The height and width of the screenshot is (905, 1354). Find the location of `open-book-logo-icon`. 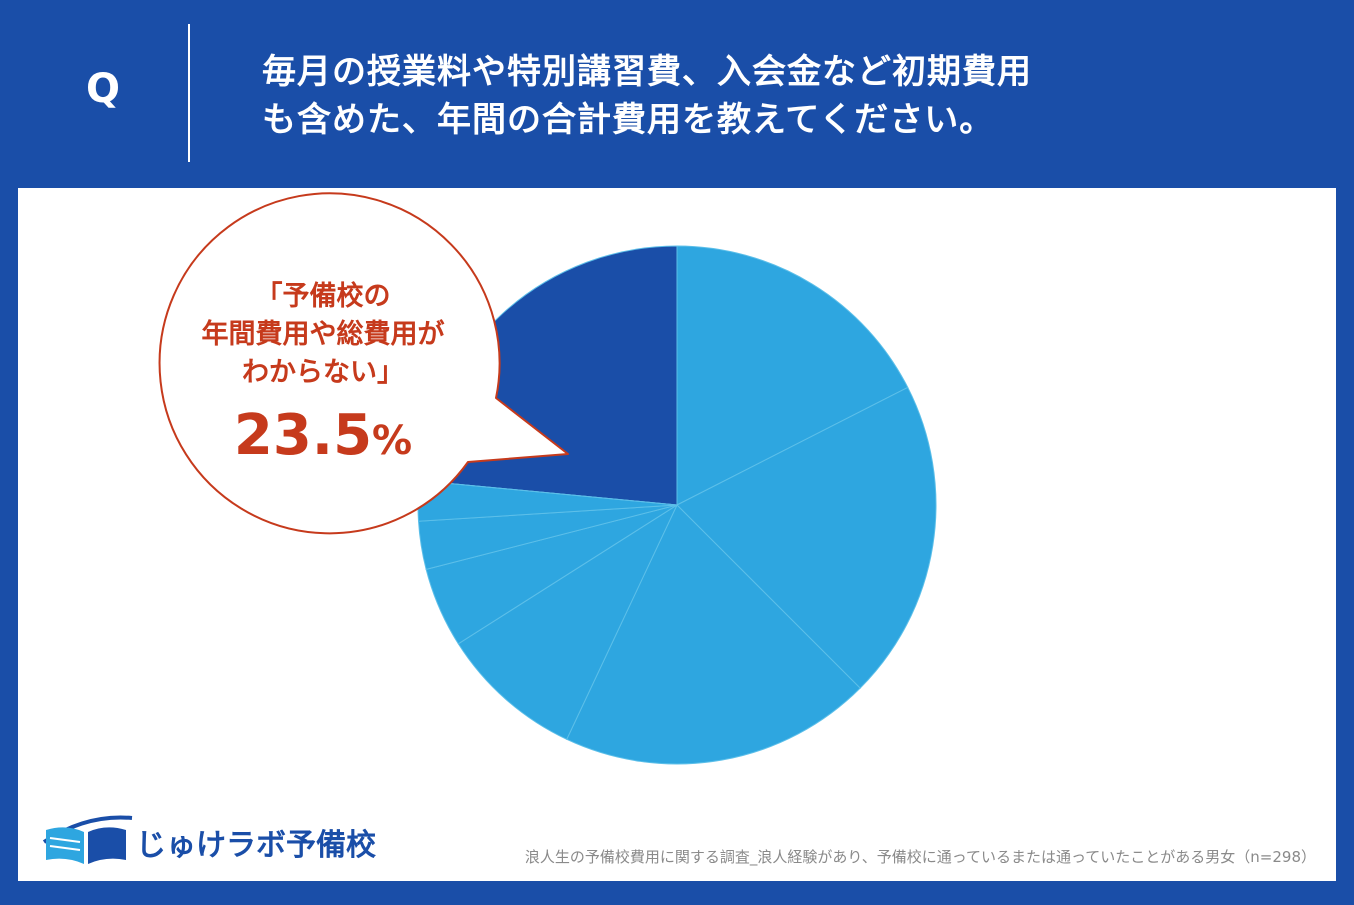

open-book-logo-icon is located at coordinates (87, 839).